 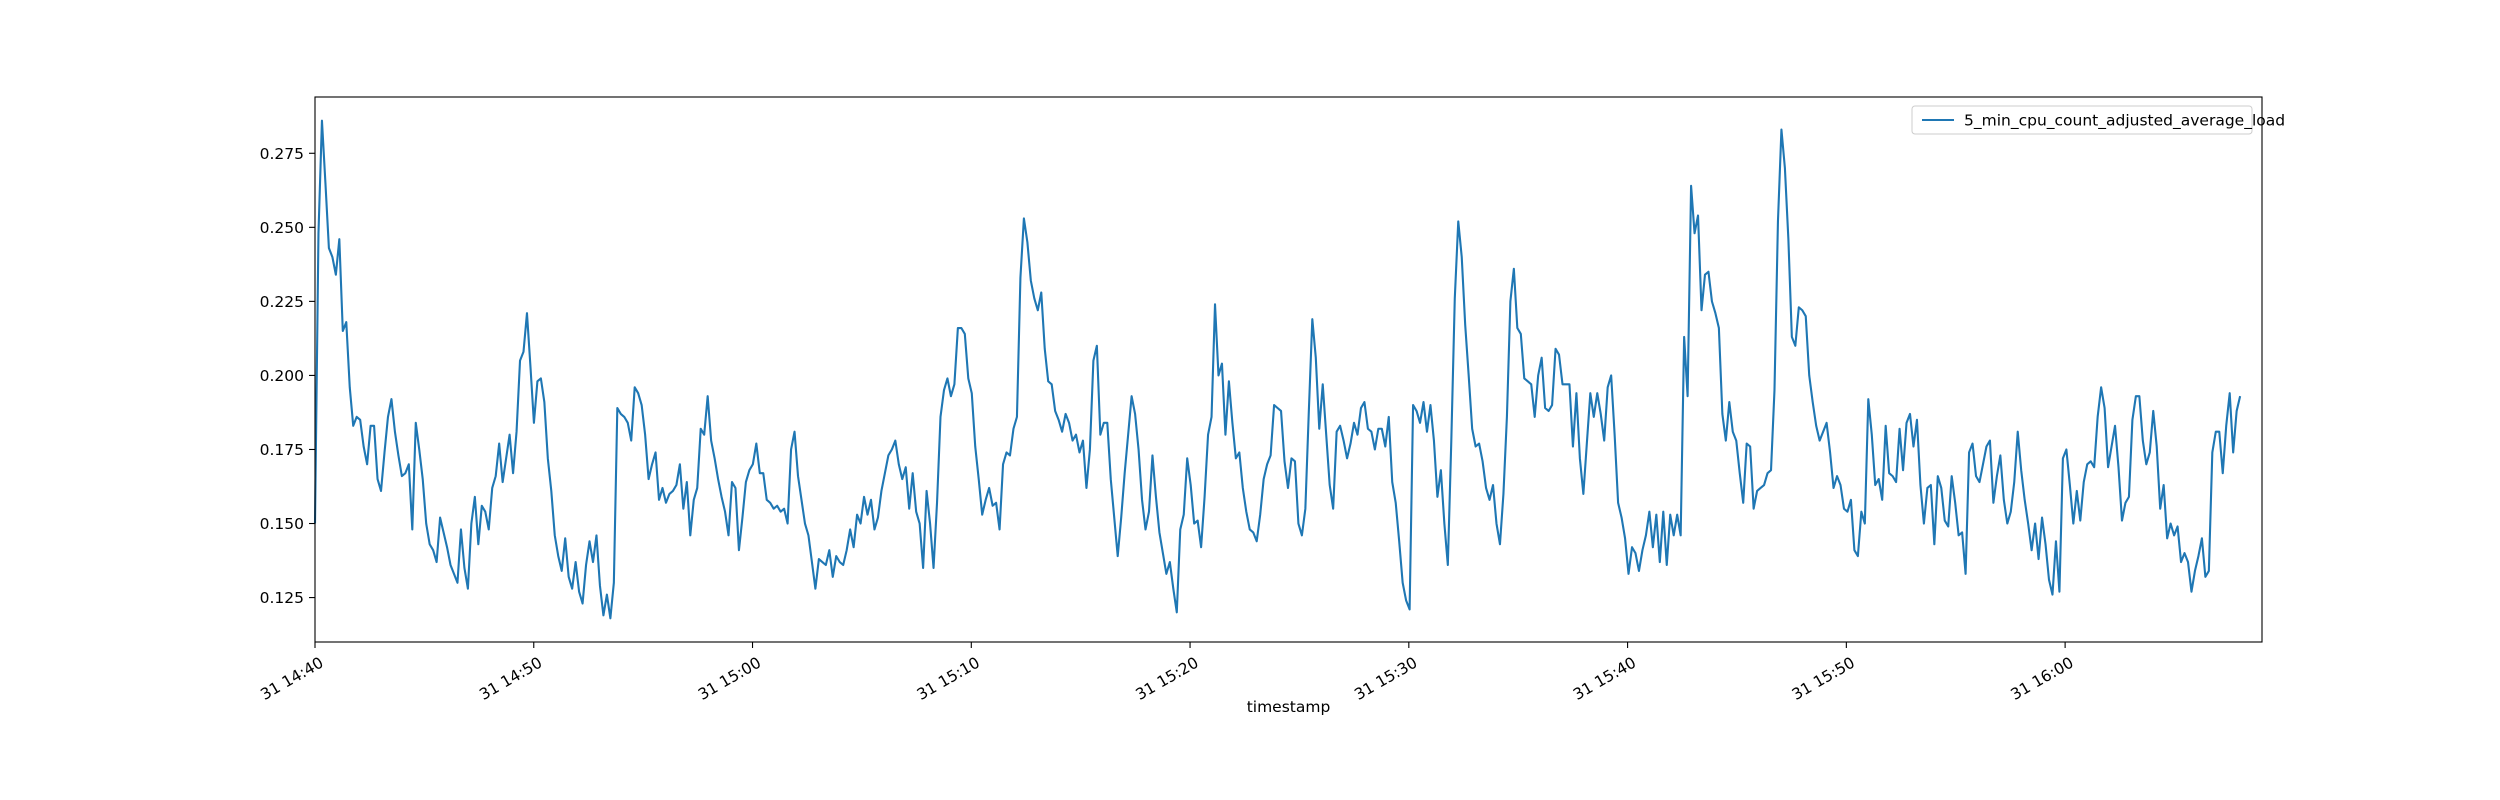 I want to click on x-tick-label: 31 14:40, so click(x=292, y=679).